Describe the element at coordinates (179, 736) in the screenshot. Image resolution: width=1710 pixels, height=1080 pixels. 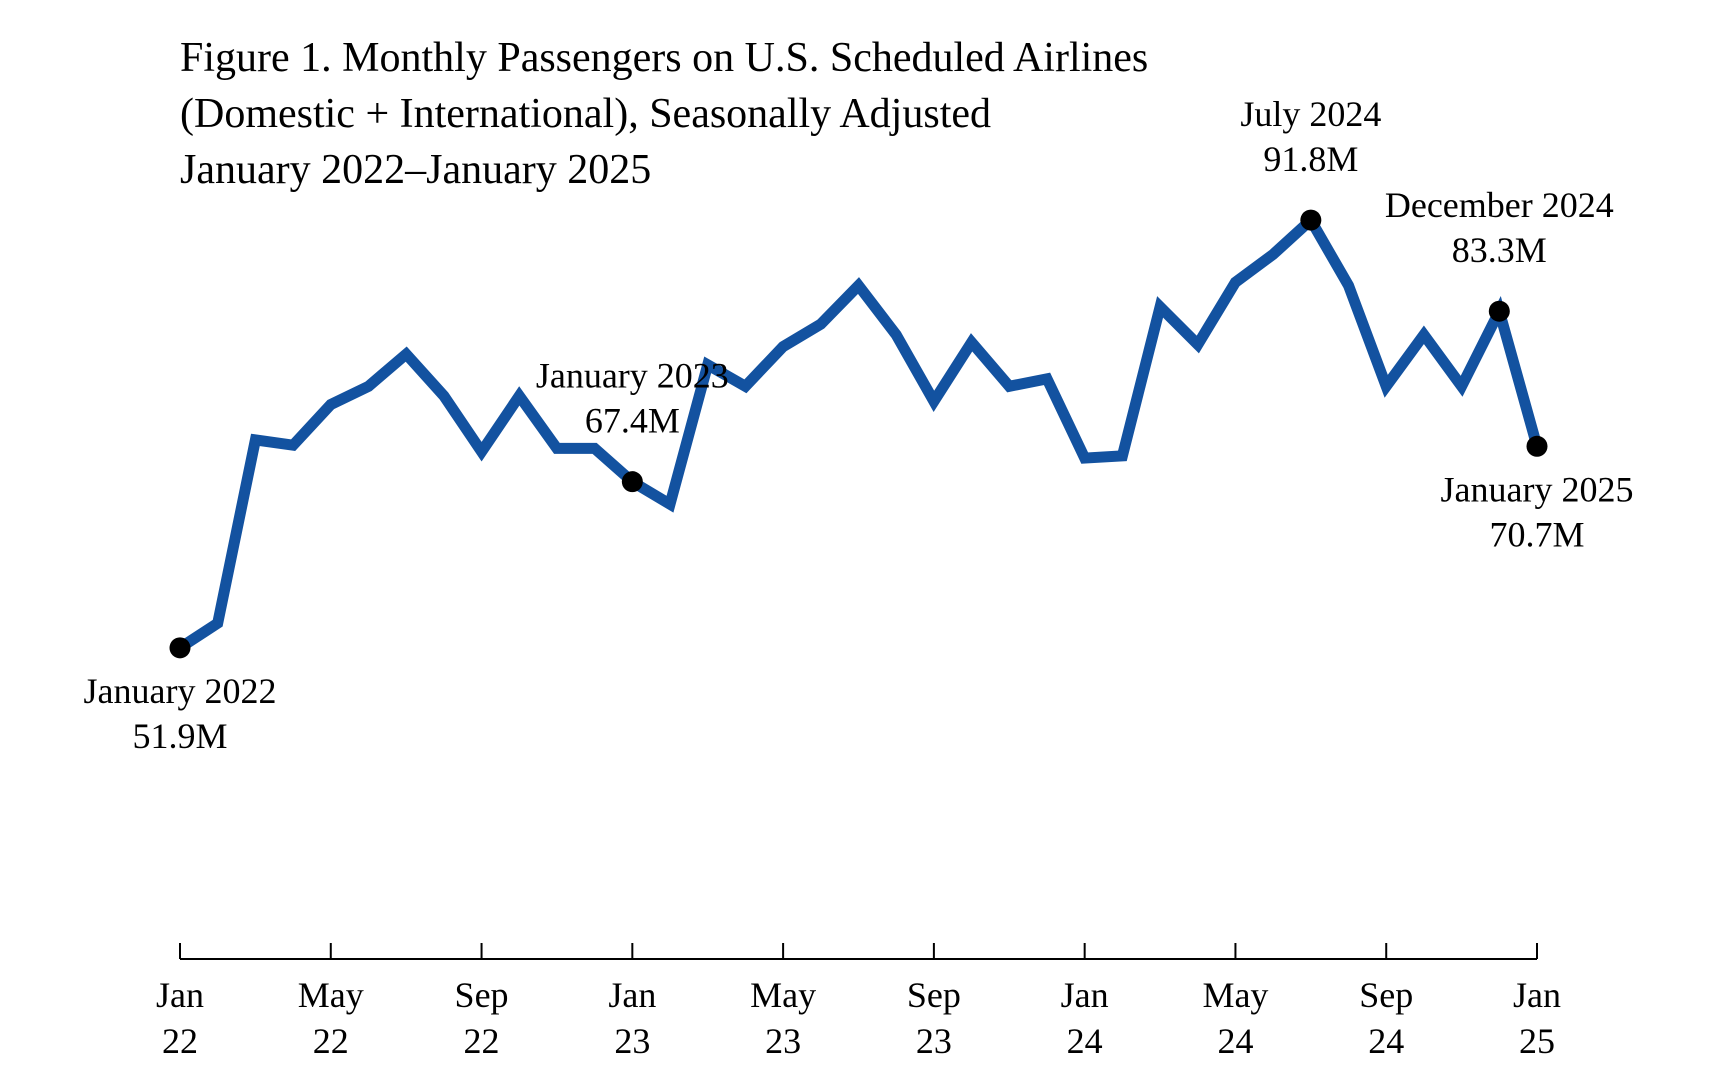
I see `annotation-value-label: 51.9M` at that location.